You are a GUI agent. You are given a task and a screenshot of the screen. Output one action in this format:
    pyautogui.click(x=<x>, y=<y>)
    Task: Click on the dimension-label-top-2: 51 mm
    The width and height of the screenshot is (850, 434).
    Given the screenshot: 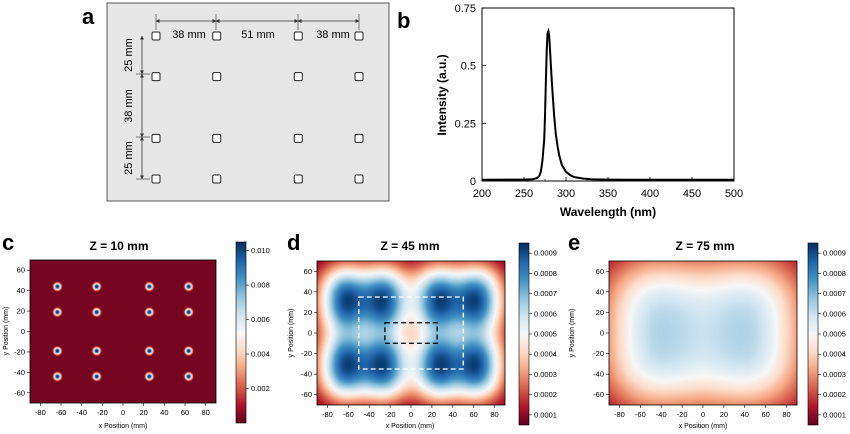 What is the action you would take?
    pyautogui.click(x=258, y=35)
    